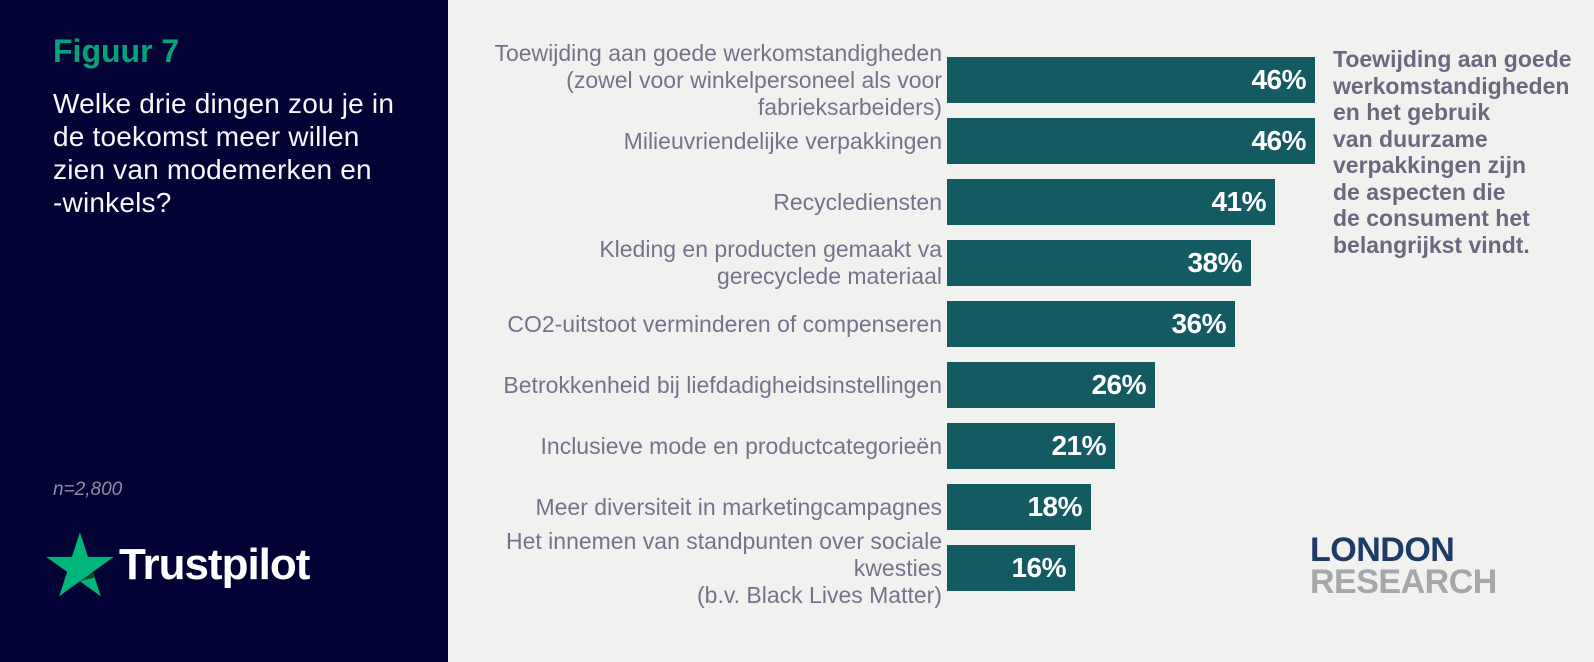 This screenshot has height=662, width=1594. I want to click on chart-row: Milieuvriendelijke verpakkingen 46%, so click(1021, 141).